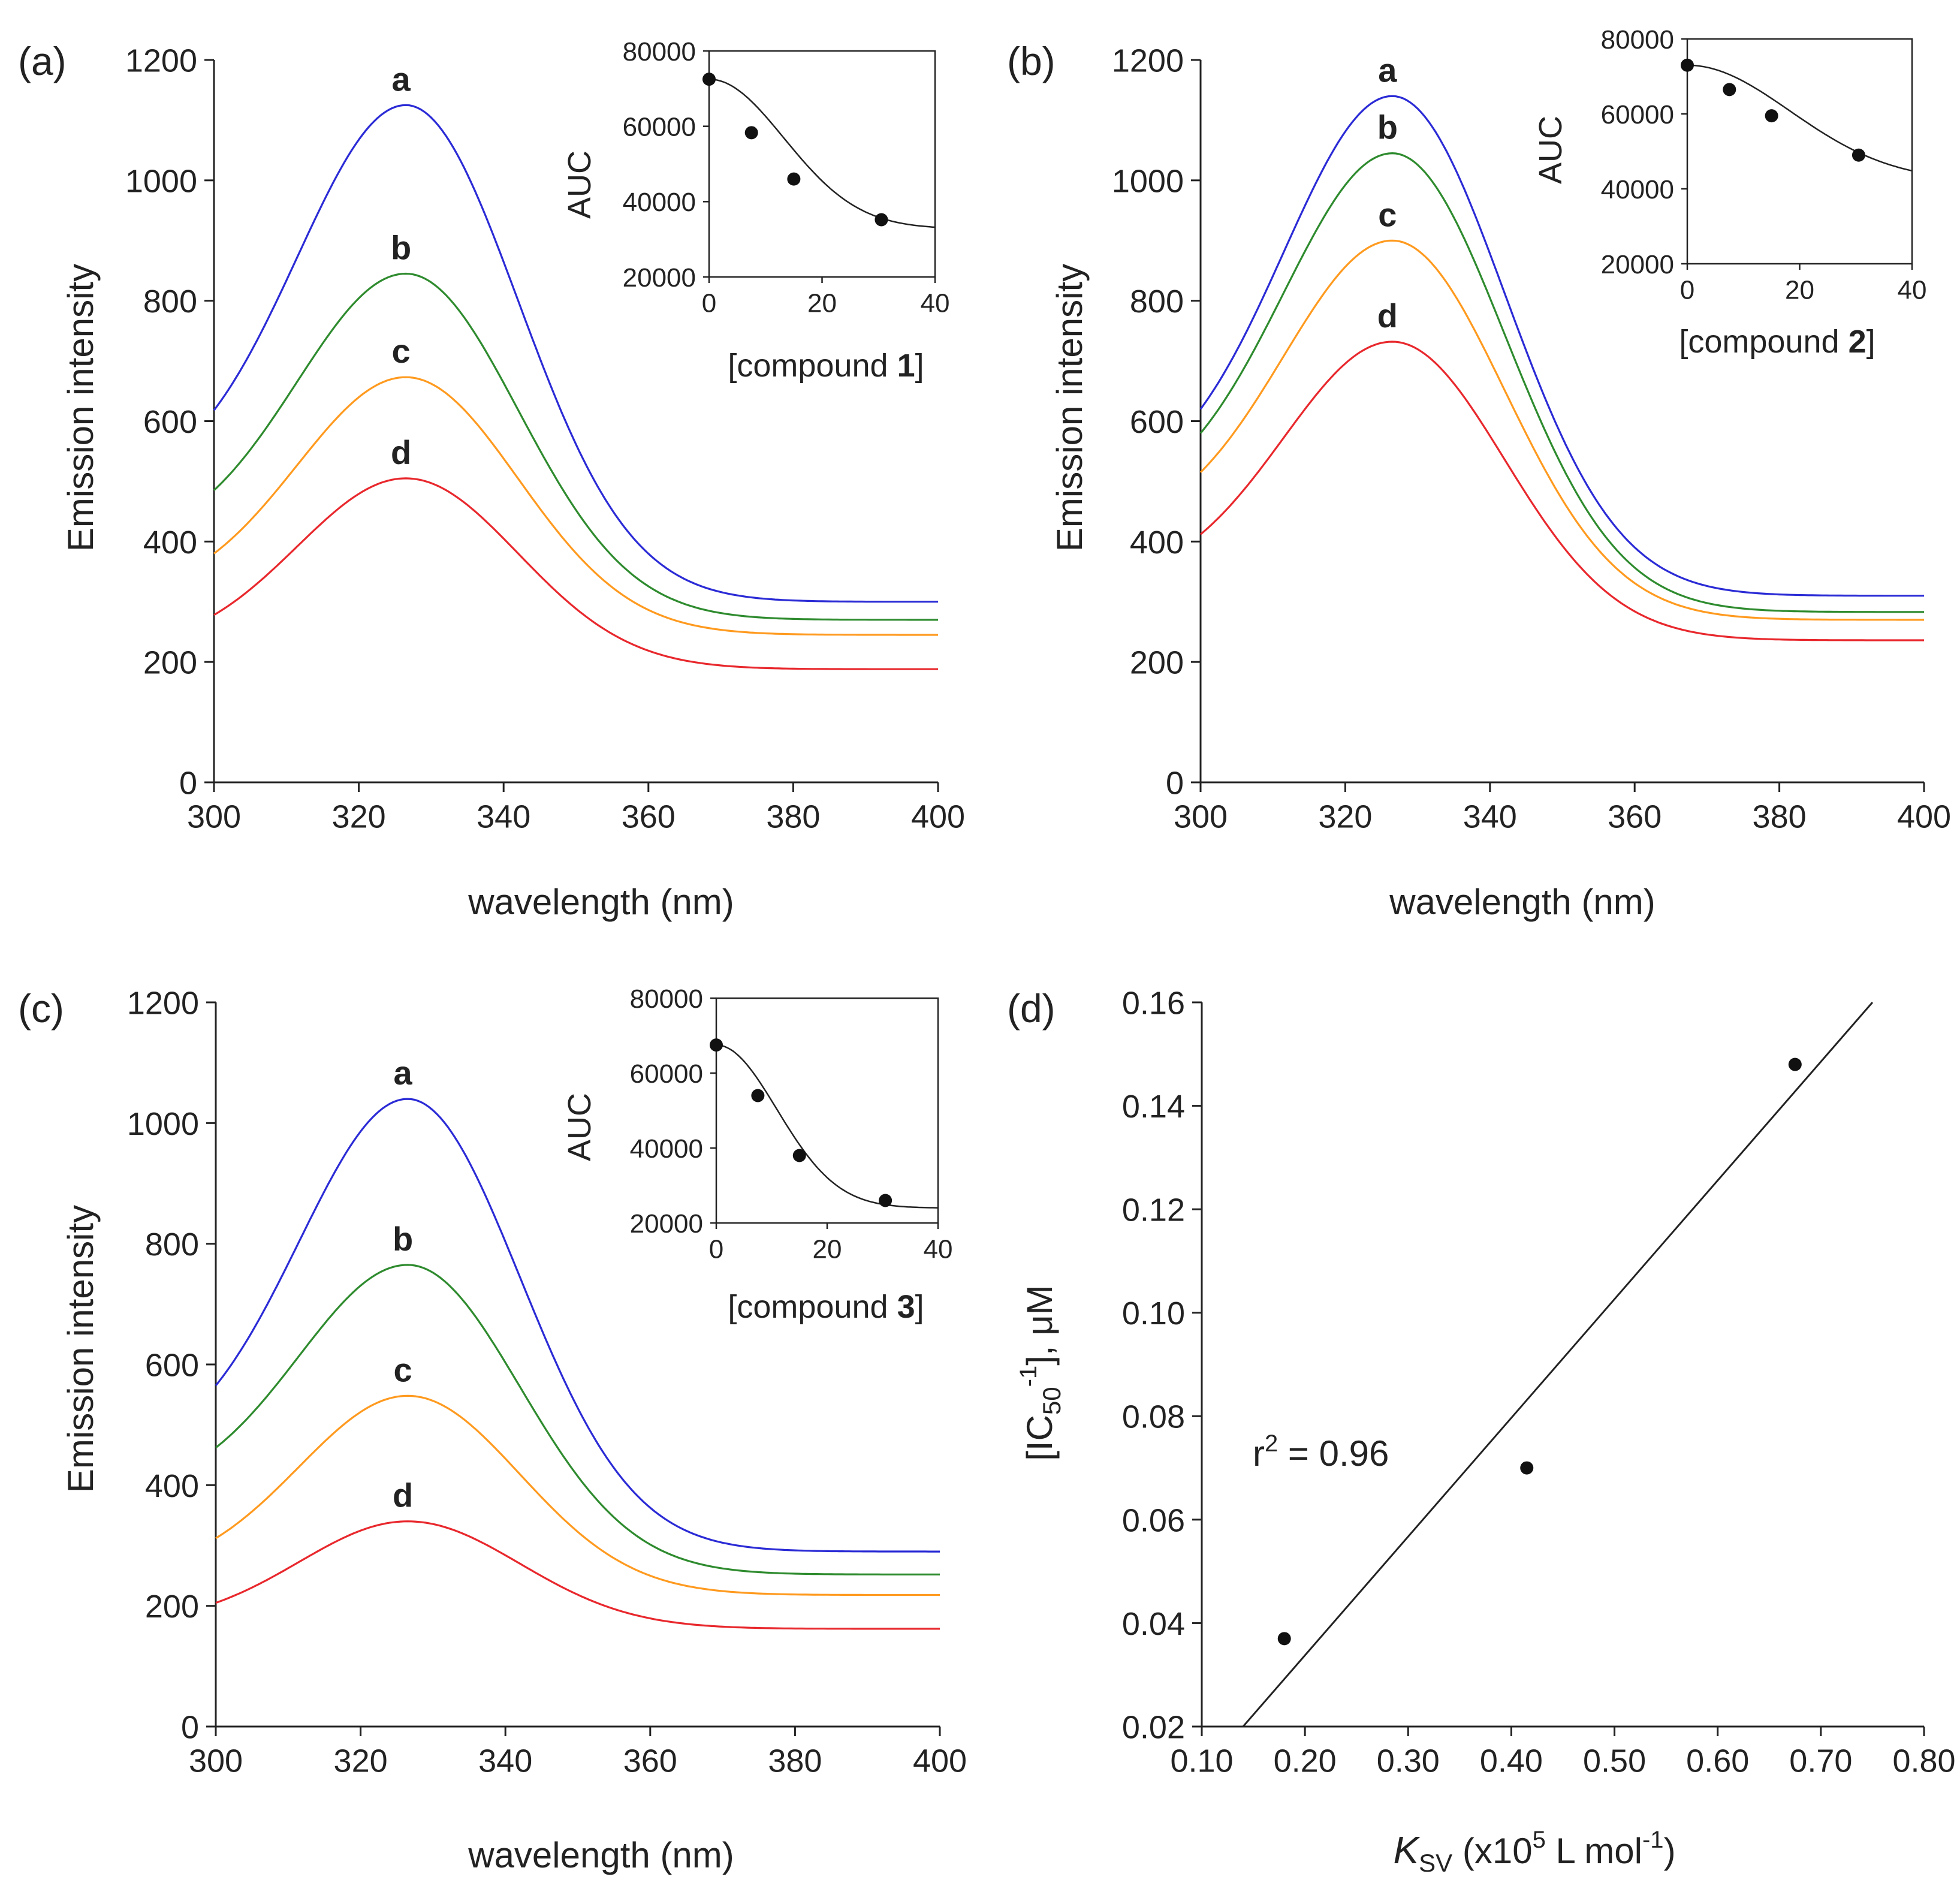  I want to click on panel-b-curve-label-c: c, so click(1387, 214).